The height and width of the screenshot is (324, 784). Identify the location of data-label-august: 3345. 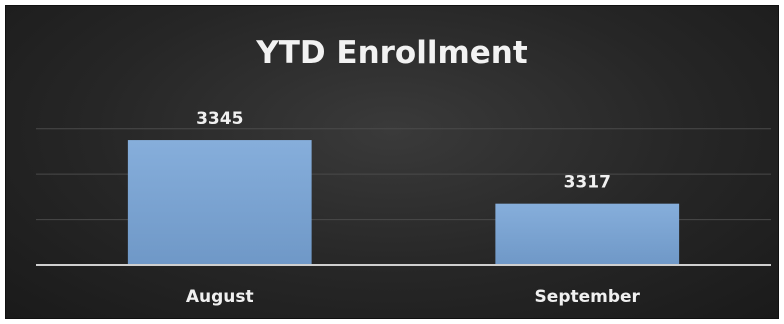
(219, 119).